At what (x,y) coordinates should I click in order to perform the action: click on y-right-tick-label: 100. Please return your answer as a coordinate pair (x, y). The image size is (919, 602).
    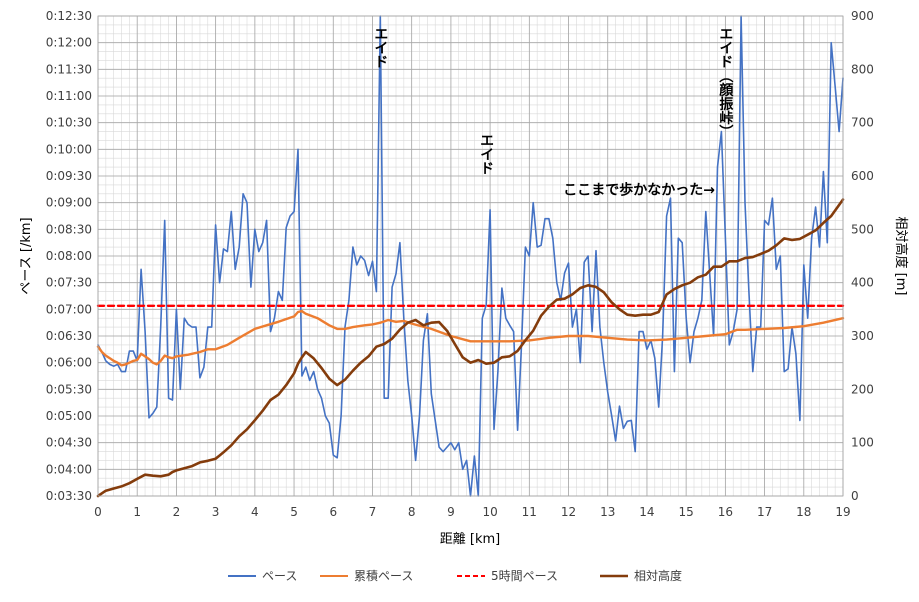
    Looking at the image, I should click on (862, 443).